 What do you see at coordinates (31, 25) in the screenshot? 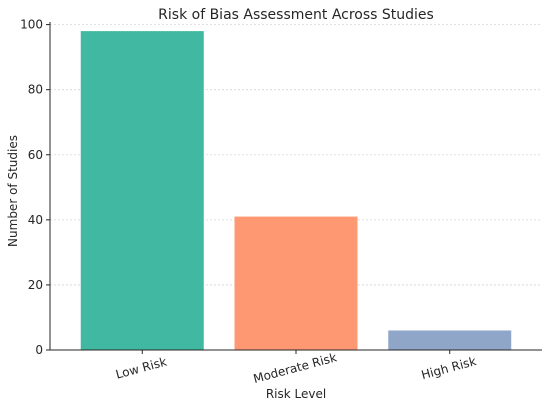
I see `y-tick-label: 100` at bounding box center [31, 25].